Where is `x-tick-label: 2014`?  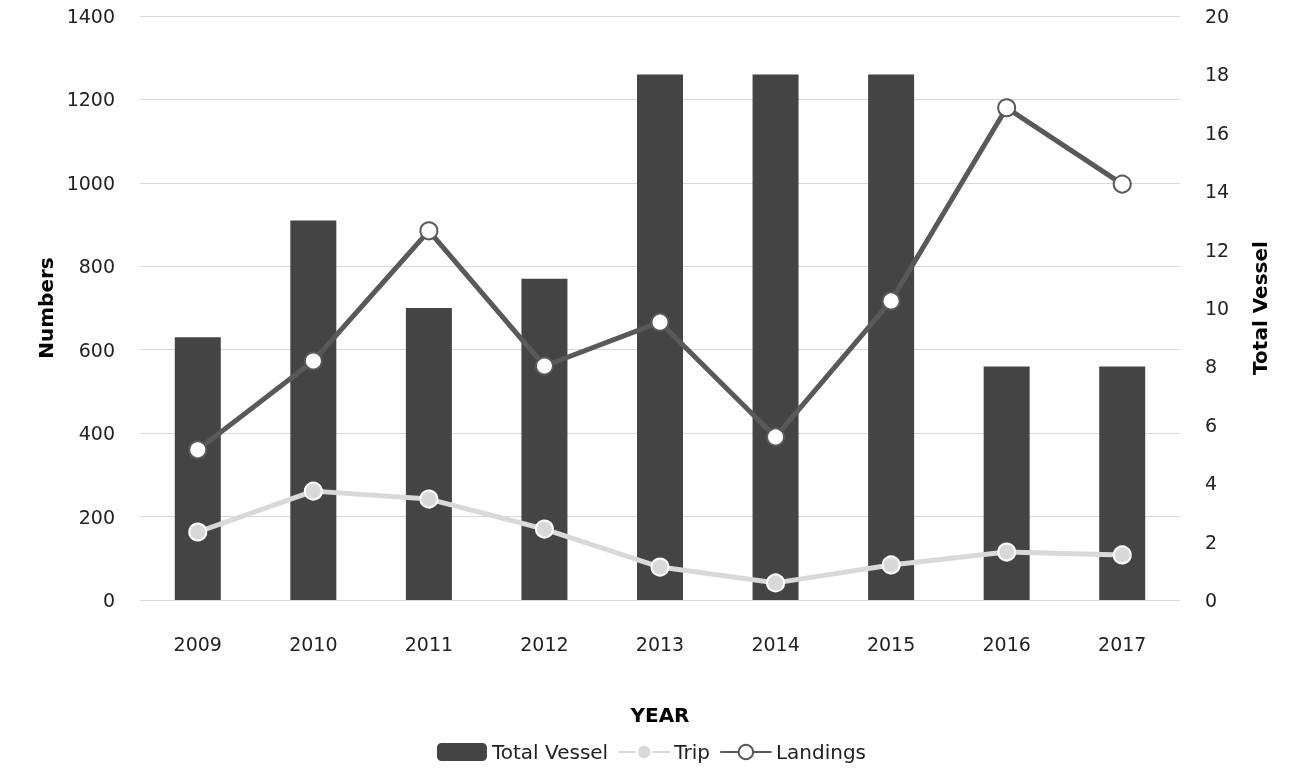 x-tick-label: 2014 is located at coordinates (775, 643).